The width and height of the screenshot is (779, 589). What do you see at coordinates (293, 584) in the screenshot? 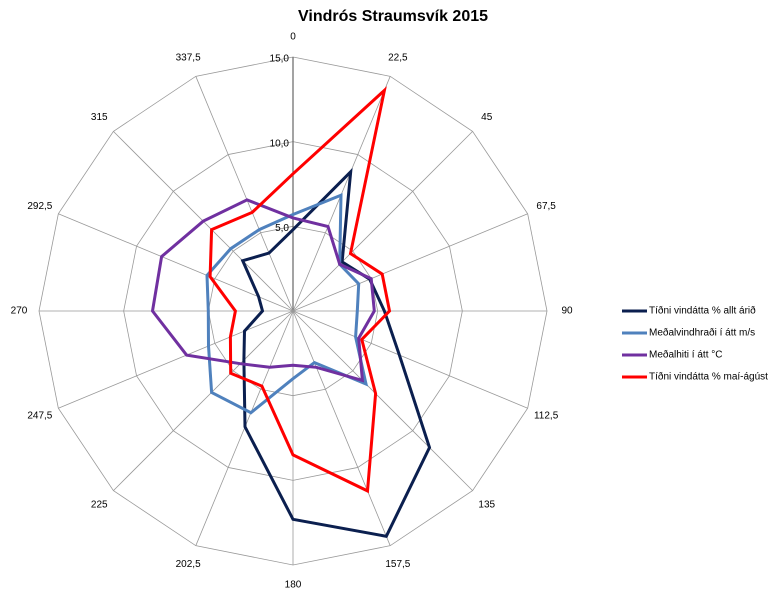
I see `category-label: 180` at bounding box center [293, 584].